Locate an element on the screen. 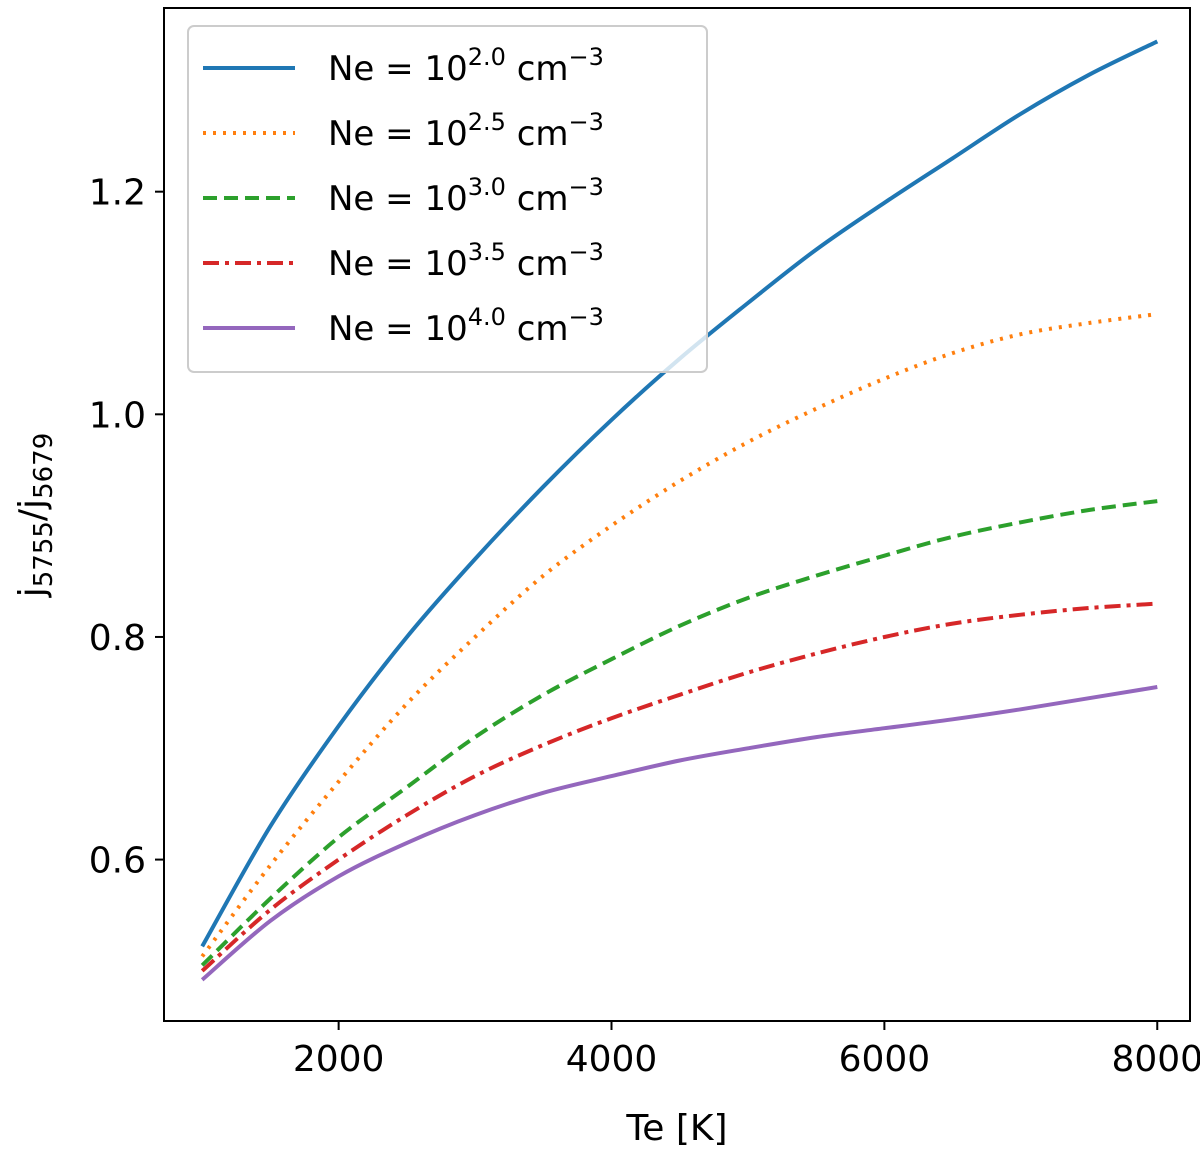  x-axis-label: Te [K] is located at coordinates (676, 1128).